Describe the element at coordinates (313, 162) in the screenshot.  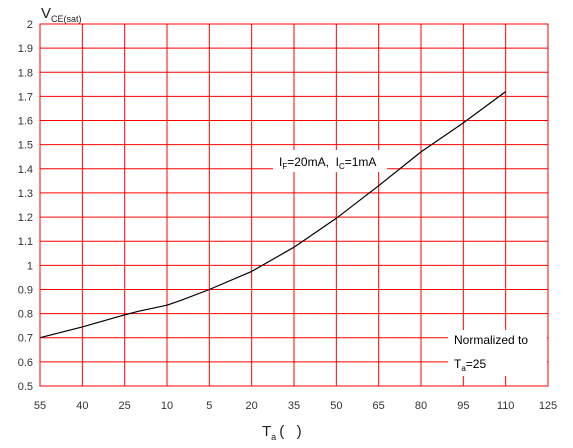
I see `condition-label-if-value: =20mA, I` at that location.